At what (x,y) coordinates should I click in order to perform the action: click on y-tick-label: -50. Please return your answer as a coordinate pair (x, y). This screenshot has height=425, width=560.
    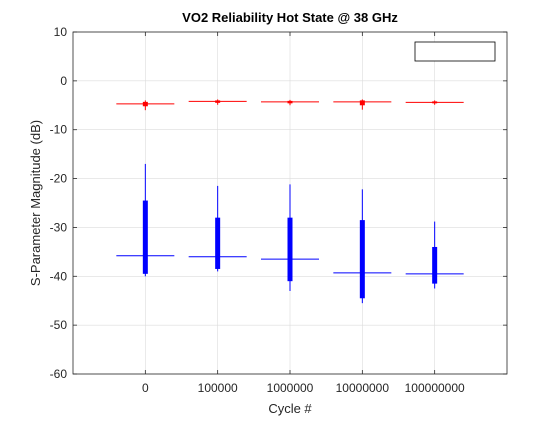
    Looking at the image, I should click on (59, 325).